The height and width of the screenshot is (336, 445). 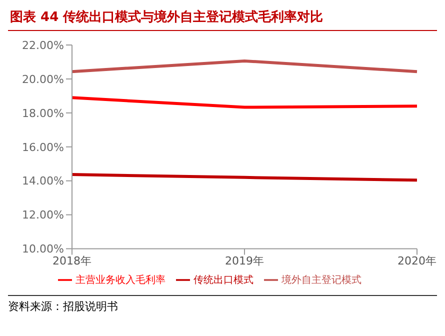 What do you see at coordinates (43, 181) in the screenshot?
I see `y-tick-label: 14.00%` at bounding box center [43, 181].